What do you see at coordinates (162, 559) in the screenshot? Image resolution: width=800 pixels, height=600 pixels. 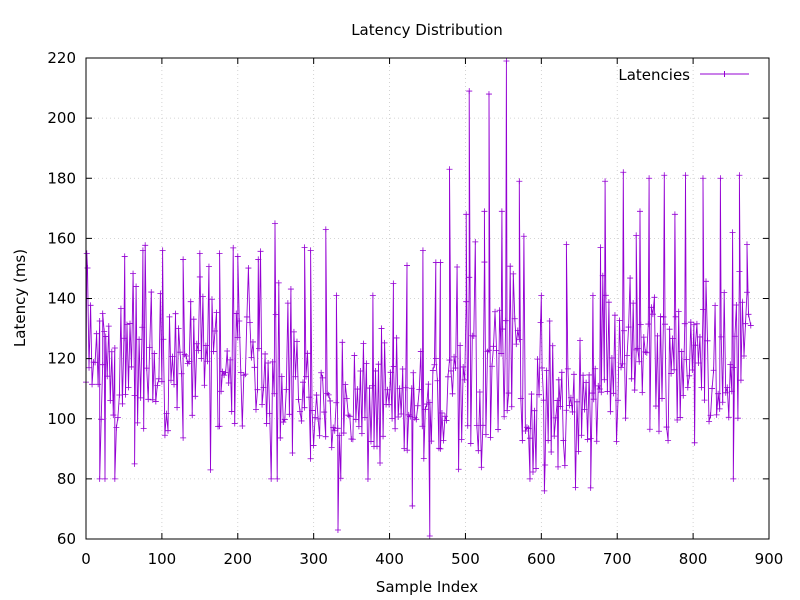 I see `x-tick-label: 100` at bounding box center [162, 559].